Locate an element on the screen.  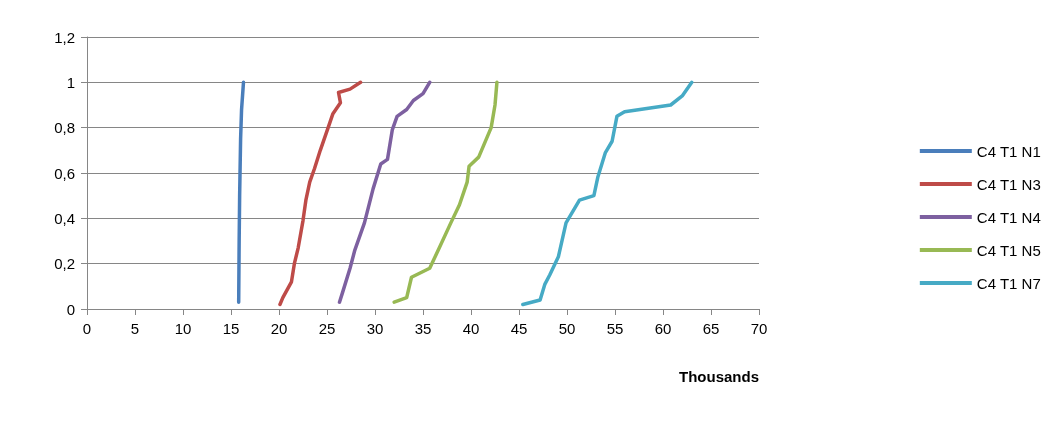
x-tick-label: 45 is located at coordinates (519, 328).